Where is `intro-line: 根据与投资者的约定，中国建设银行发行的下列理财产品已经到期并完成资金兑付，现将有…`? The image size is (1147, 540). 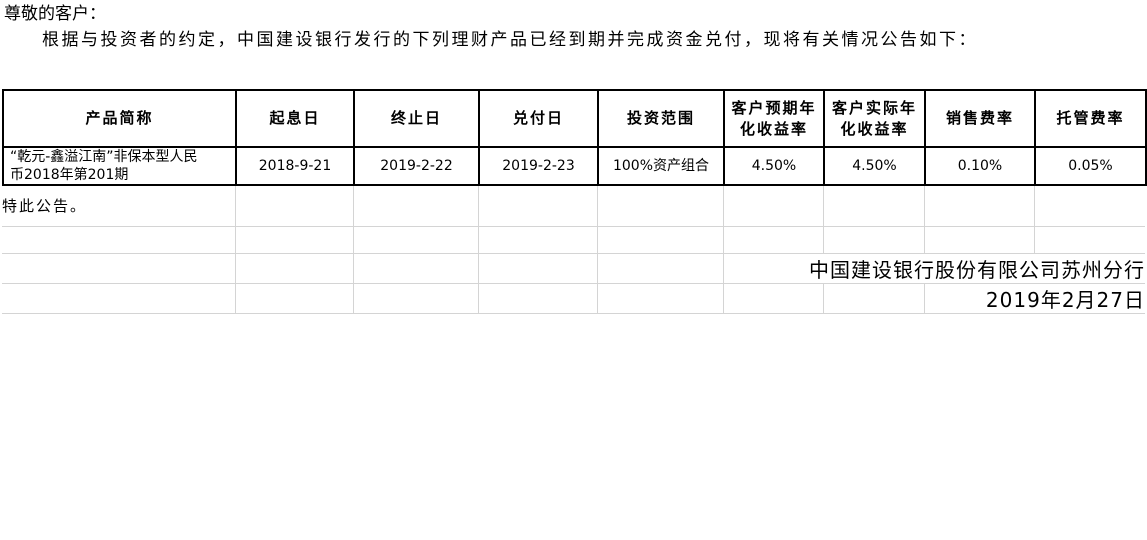
intro-line: 根据与投资者的约定，中国建设银行发行的下列理财产品已经到期并完成资金兑付，现将有… is located at coordinates (510, 40).